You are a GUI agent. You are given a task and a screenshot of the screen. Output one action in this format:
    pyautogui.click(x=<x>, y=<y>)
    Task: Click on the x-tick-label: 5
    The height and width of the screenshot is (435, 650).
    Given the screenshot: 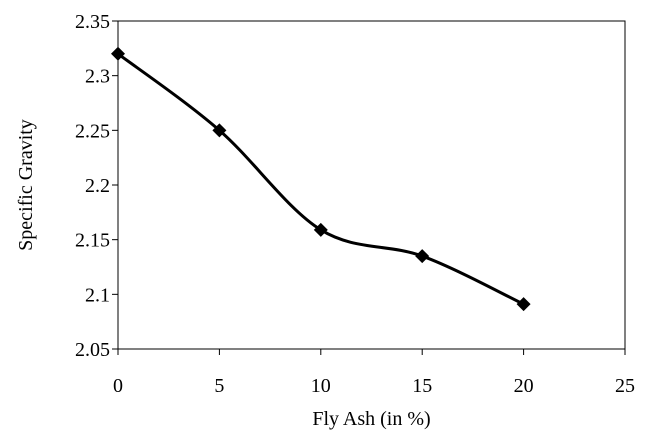 What is the action you would take?
    pyautogui.click(x=219, y=386)
    